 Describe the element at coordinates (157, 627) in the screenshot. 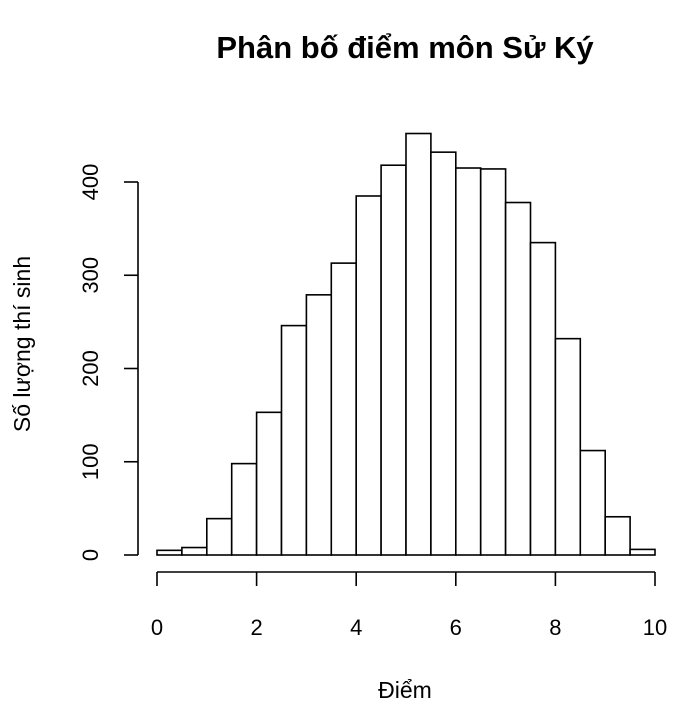

I see `x-tick-label-0: 0` at that location.